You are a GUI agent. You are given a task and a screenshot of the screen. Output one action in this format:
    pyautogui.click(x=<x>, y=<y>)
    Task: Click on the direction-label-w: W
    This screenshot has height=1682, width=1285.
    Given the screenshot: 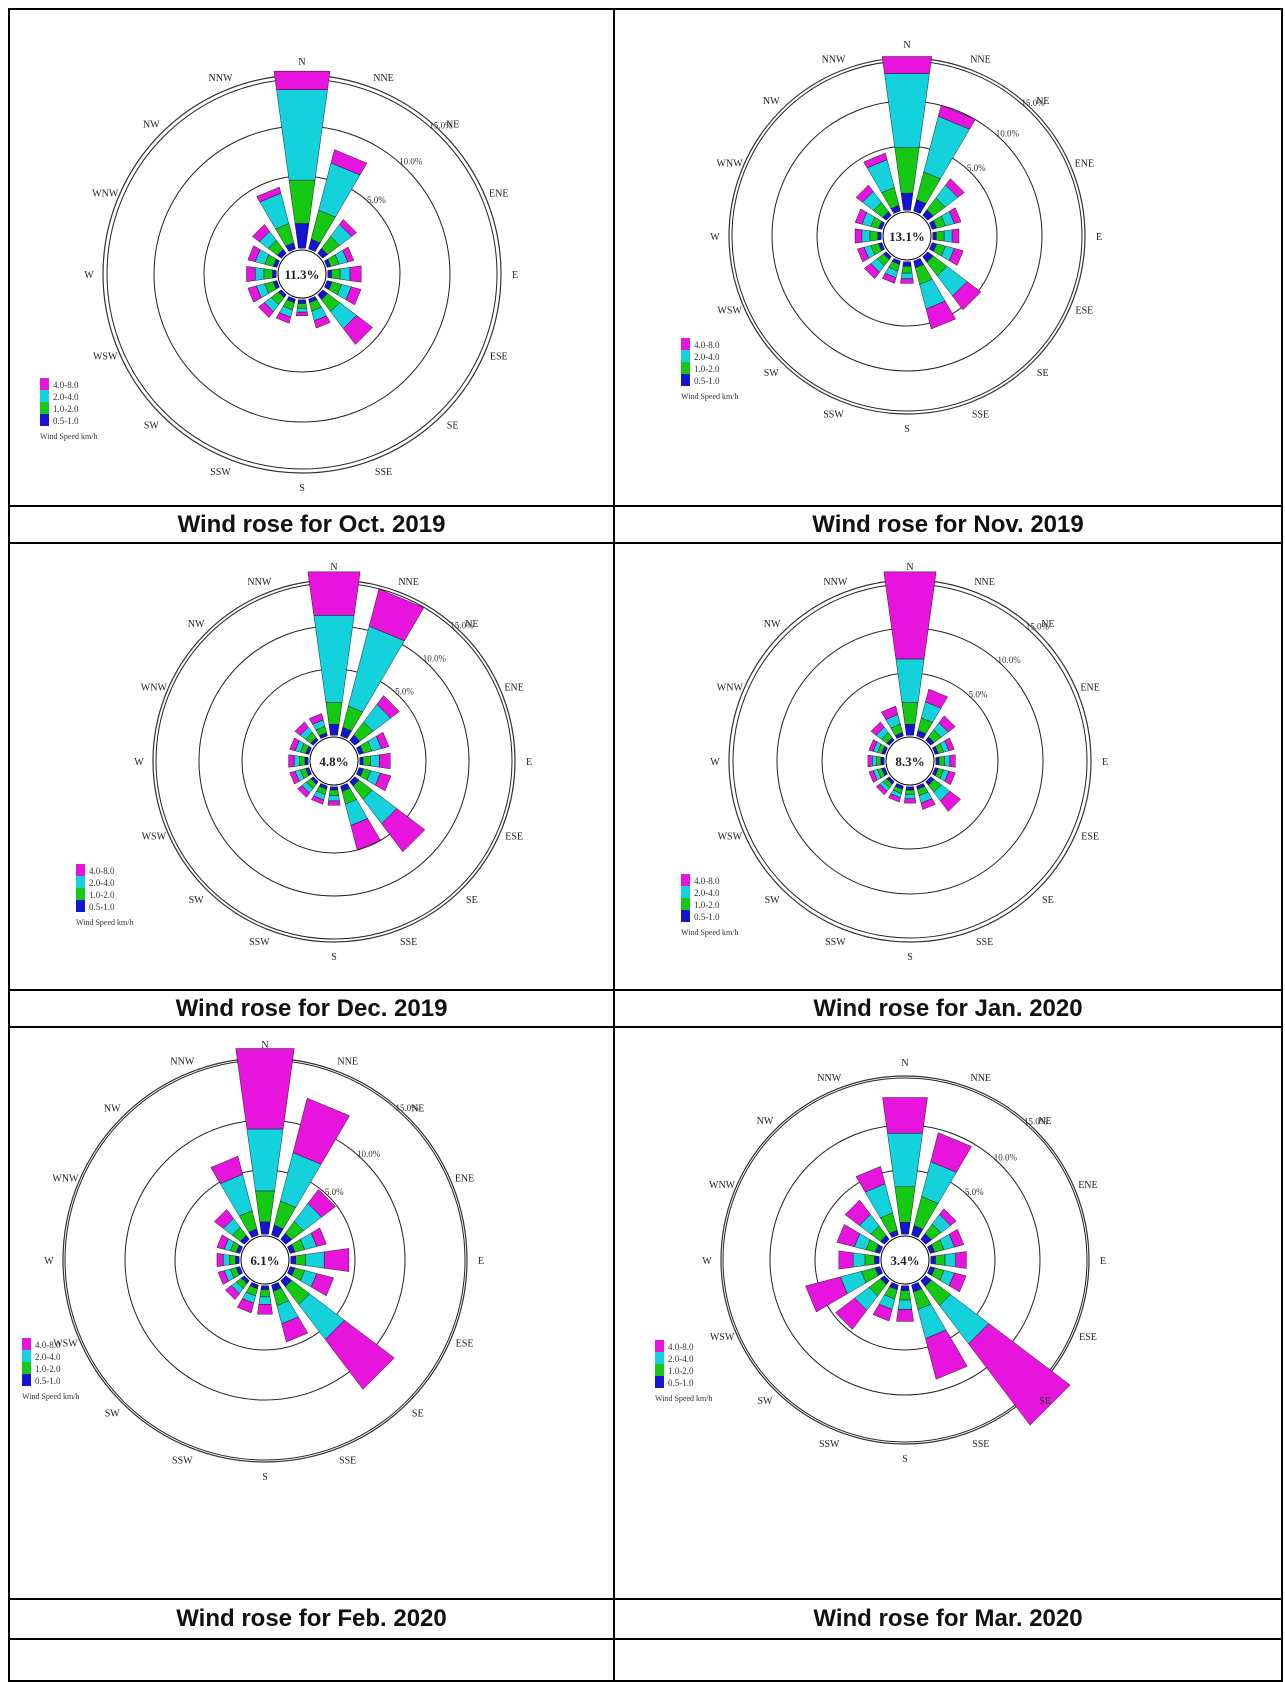 What is the action you would take?
    pyautogui.click(x=139, y=762)
    